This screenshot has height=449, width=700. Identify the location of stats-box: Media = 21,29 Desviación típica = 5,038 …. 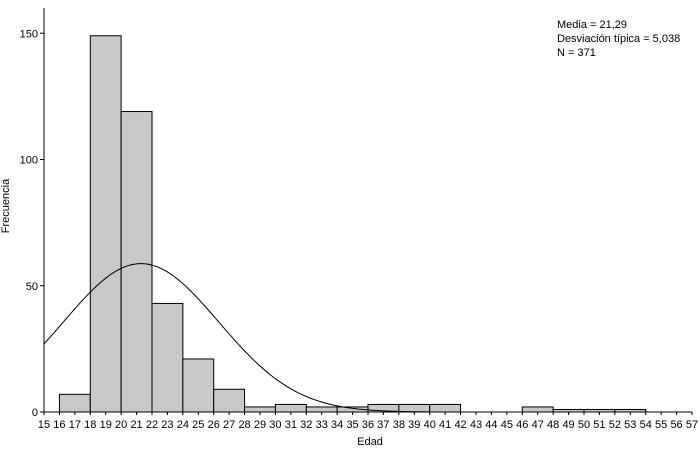
(618, 39).